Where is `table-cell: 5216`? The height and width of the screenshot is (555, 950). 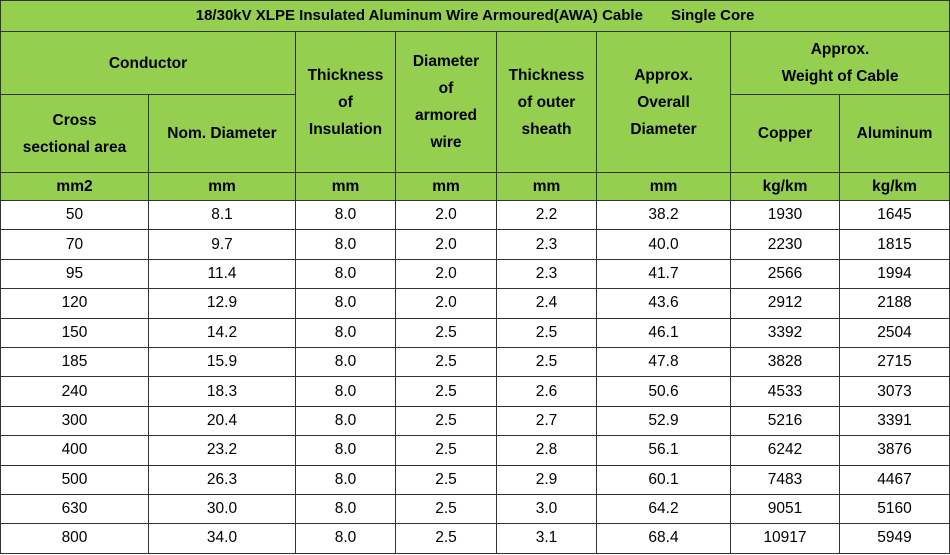 table-cell: 5216 is located at coordinates (785, 421).